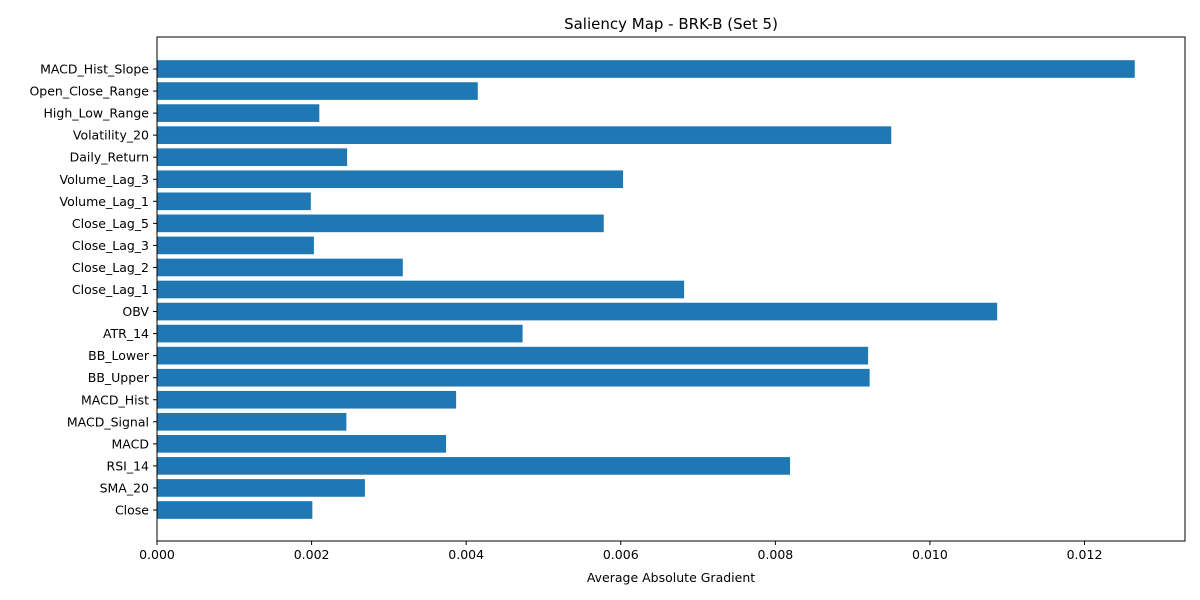  I want to click on y-tick-label: ATR_14, so click(126, 333).